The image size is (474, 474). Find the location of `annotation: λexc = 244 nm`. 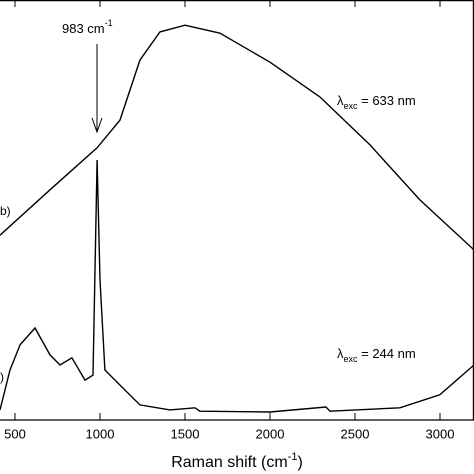

annotation: λexc = 244 nm is located at coordinates (376, 355).